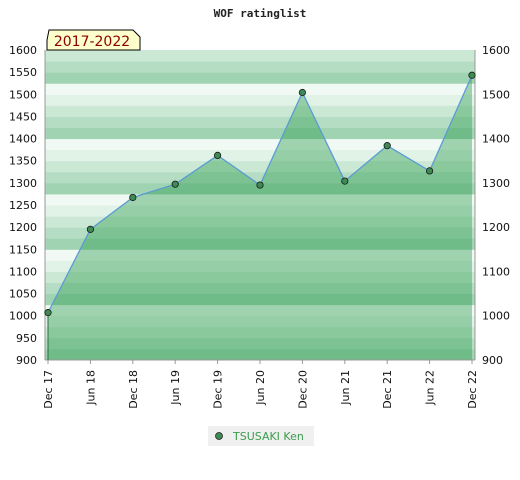 Image resolution: width=520 pixels, height=480 pixels. What do you see at coordinates (26, 360) in the screenshot?
I see `y-tick-label-left: 900` at bounding box center [26, 360].